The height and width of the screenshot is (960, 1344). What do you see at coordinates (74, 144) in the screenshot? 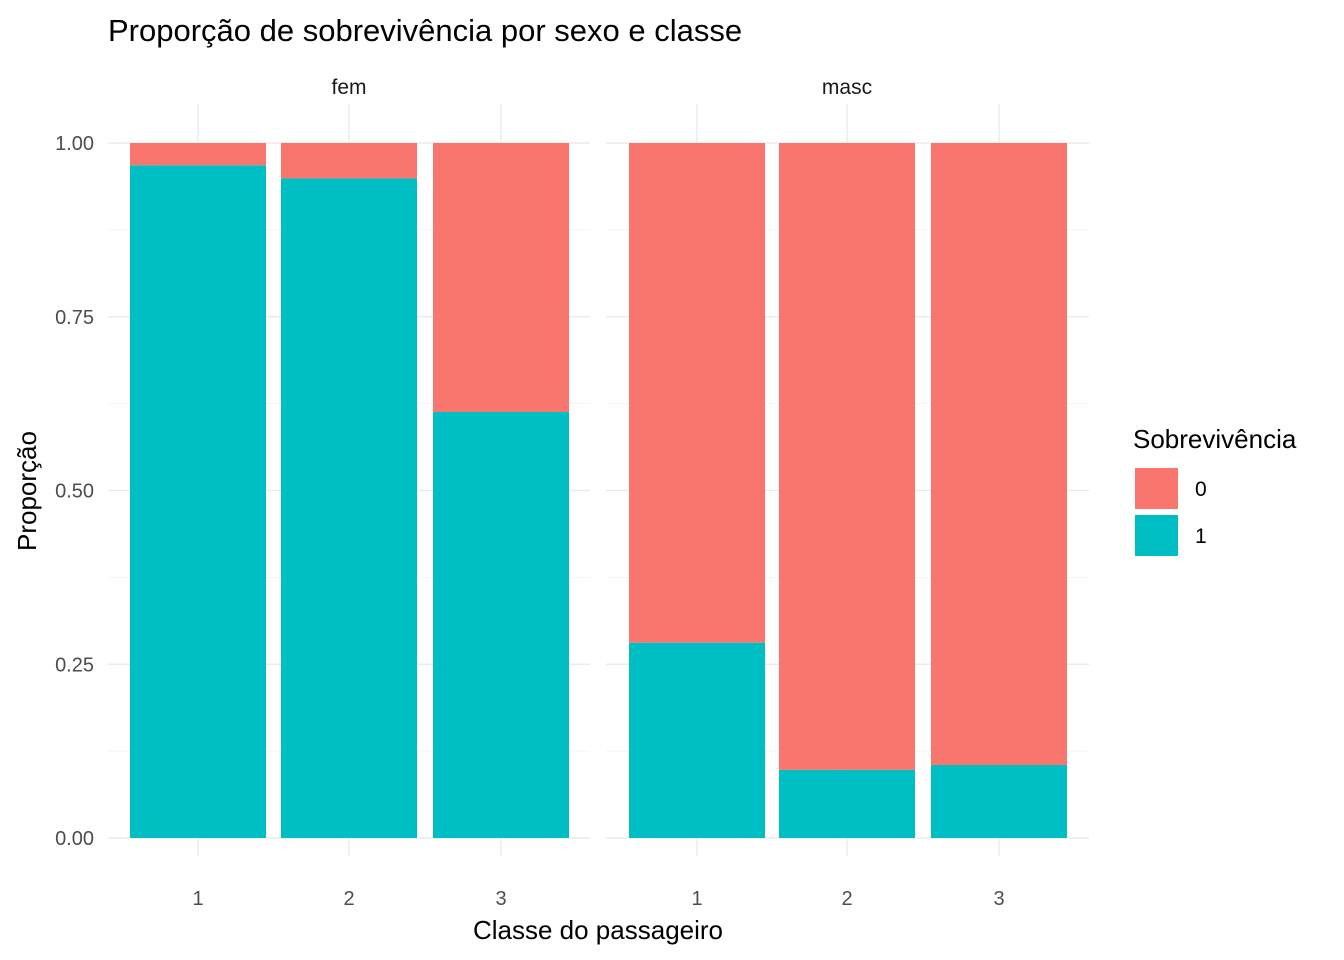
I see `y-tick-label: 1.00` at bounding box center [74, 144].